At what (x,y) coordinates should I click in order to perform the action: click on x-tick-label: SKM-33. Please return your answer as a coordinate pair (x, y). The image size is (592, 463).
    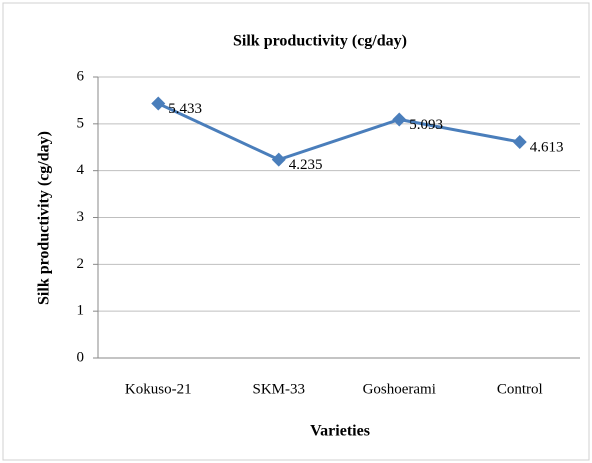
    Looking at the image, I should click on (278, 389).